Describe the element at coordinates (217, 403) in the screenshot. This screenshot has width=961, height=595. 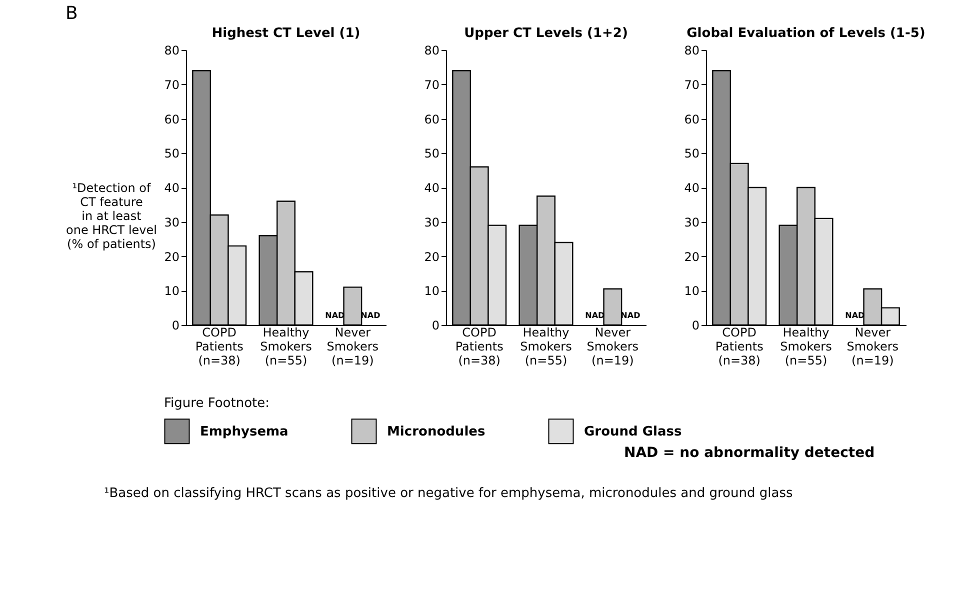
I see `legend-title: Figure Footnote:` at that location.